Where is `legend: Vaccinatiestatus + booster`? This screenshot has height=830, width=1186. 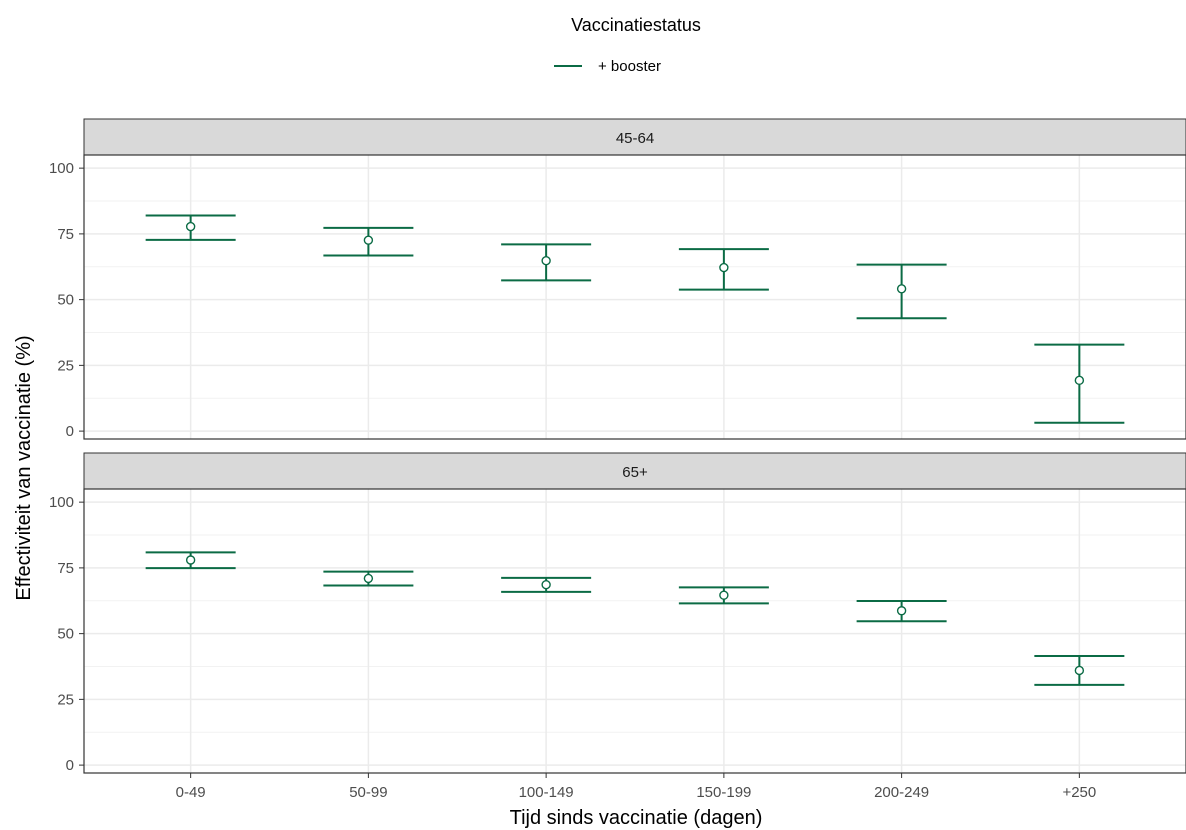
legend: Vaccinatiestatus + booster is located at coordinates (627, 45).